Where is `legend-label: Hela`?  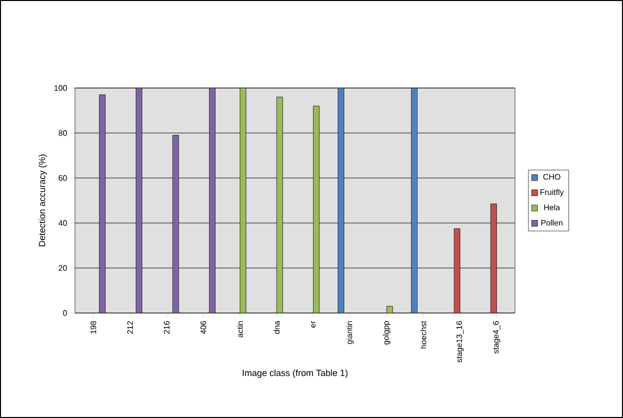 legend-label: Hela is located at coordinates (552, 207).